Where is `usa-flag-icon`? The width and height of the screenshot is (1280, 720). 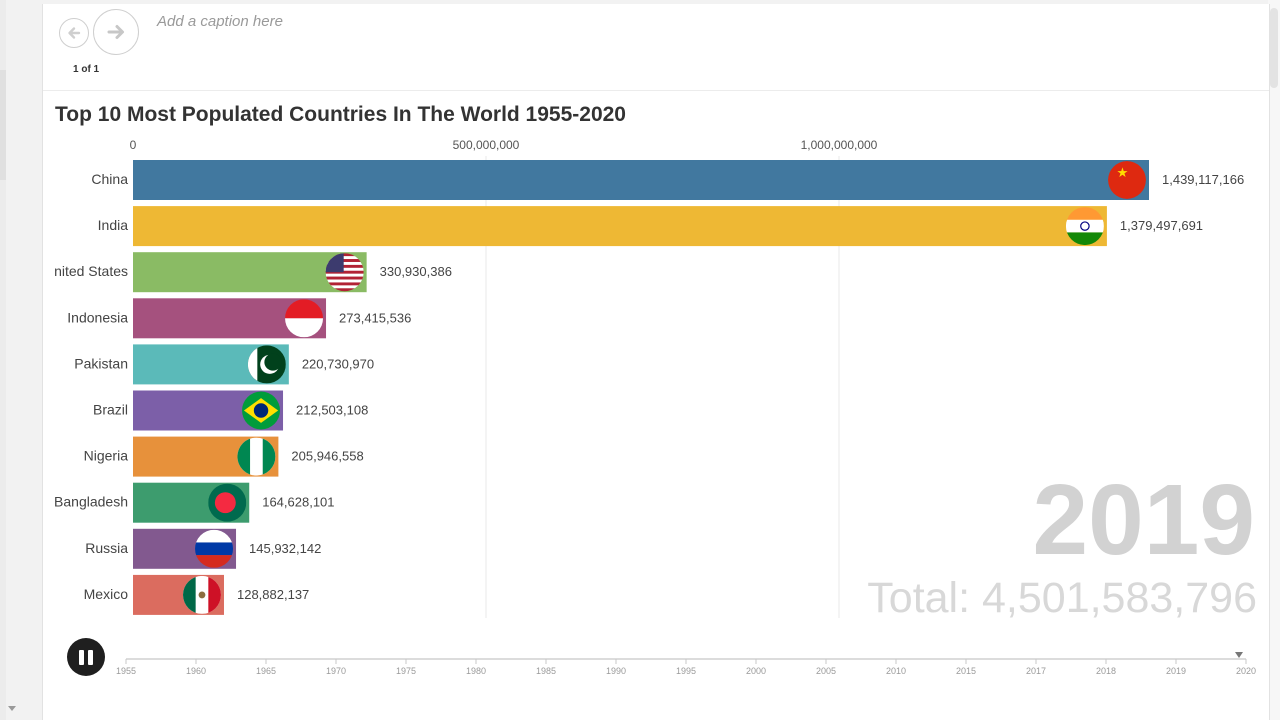 usa-flag-icon is located at coordinates (344, 272).